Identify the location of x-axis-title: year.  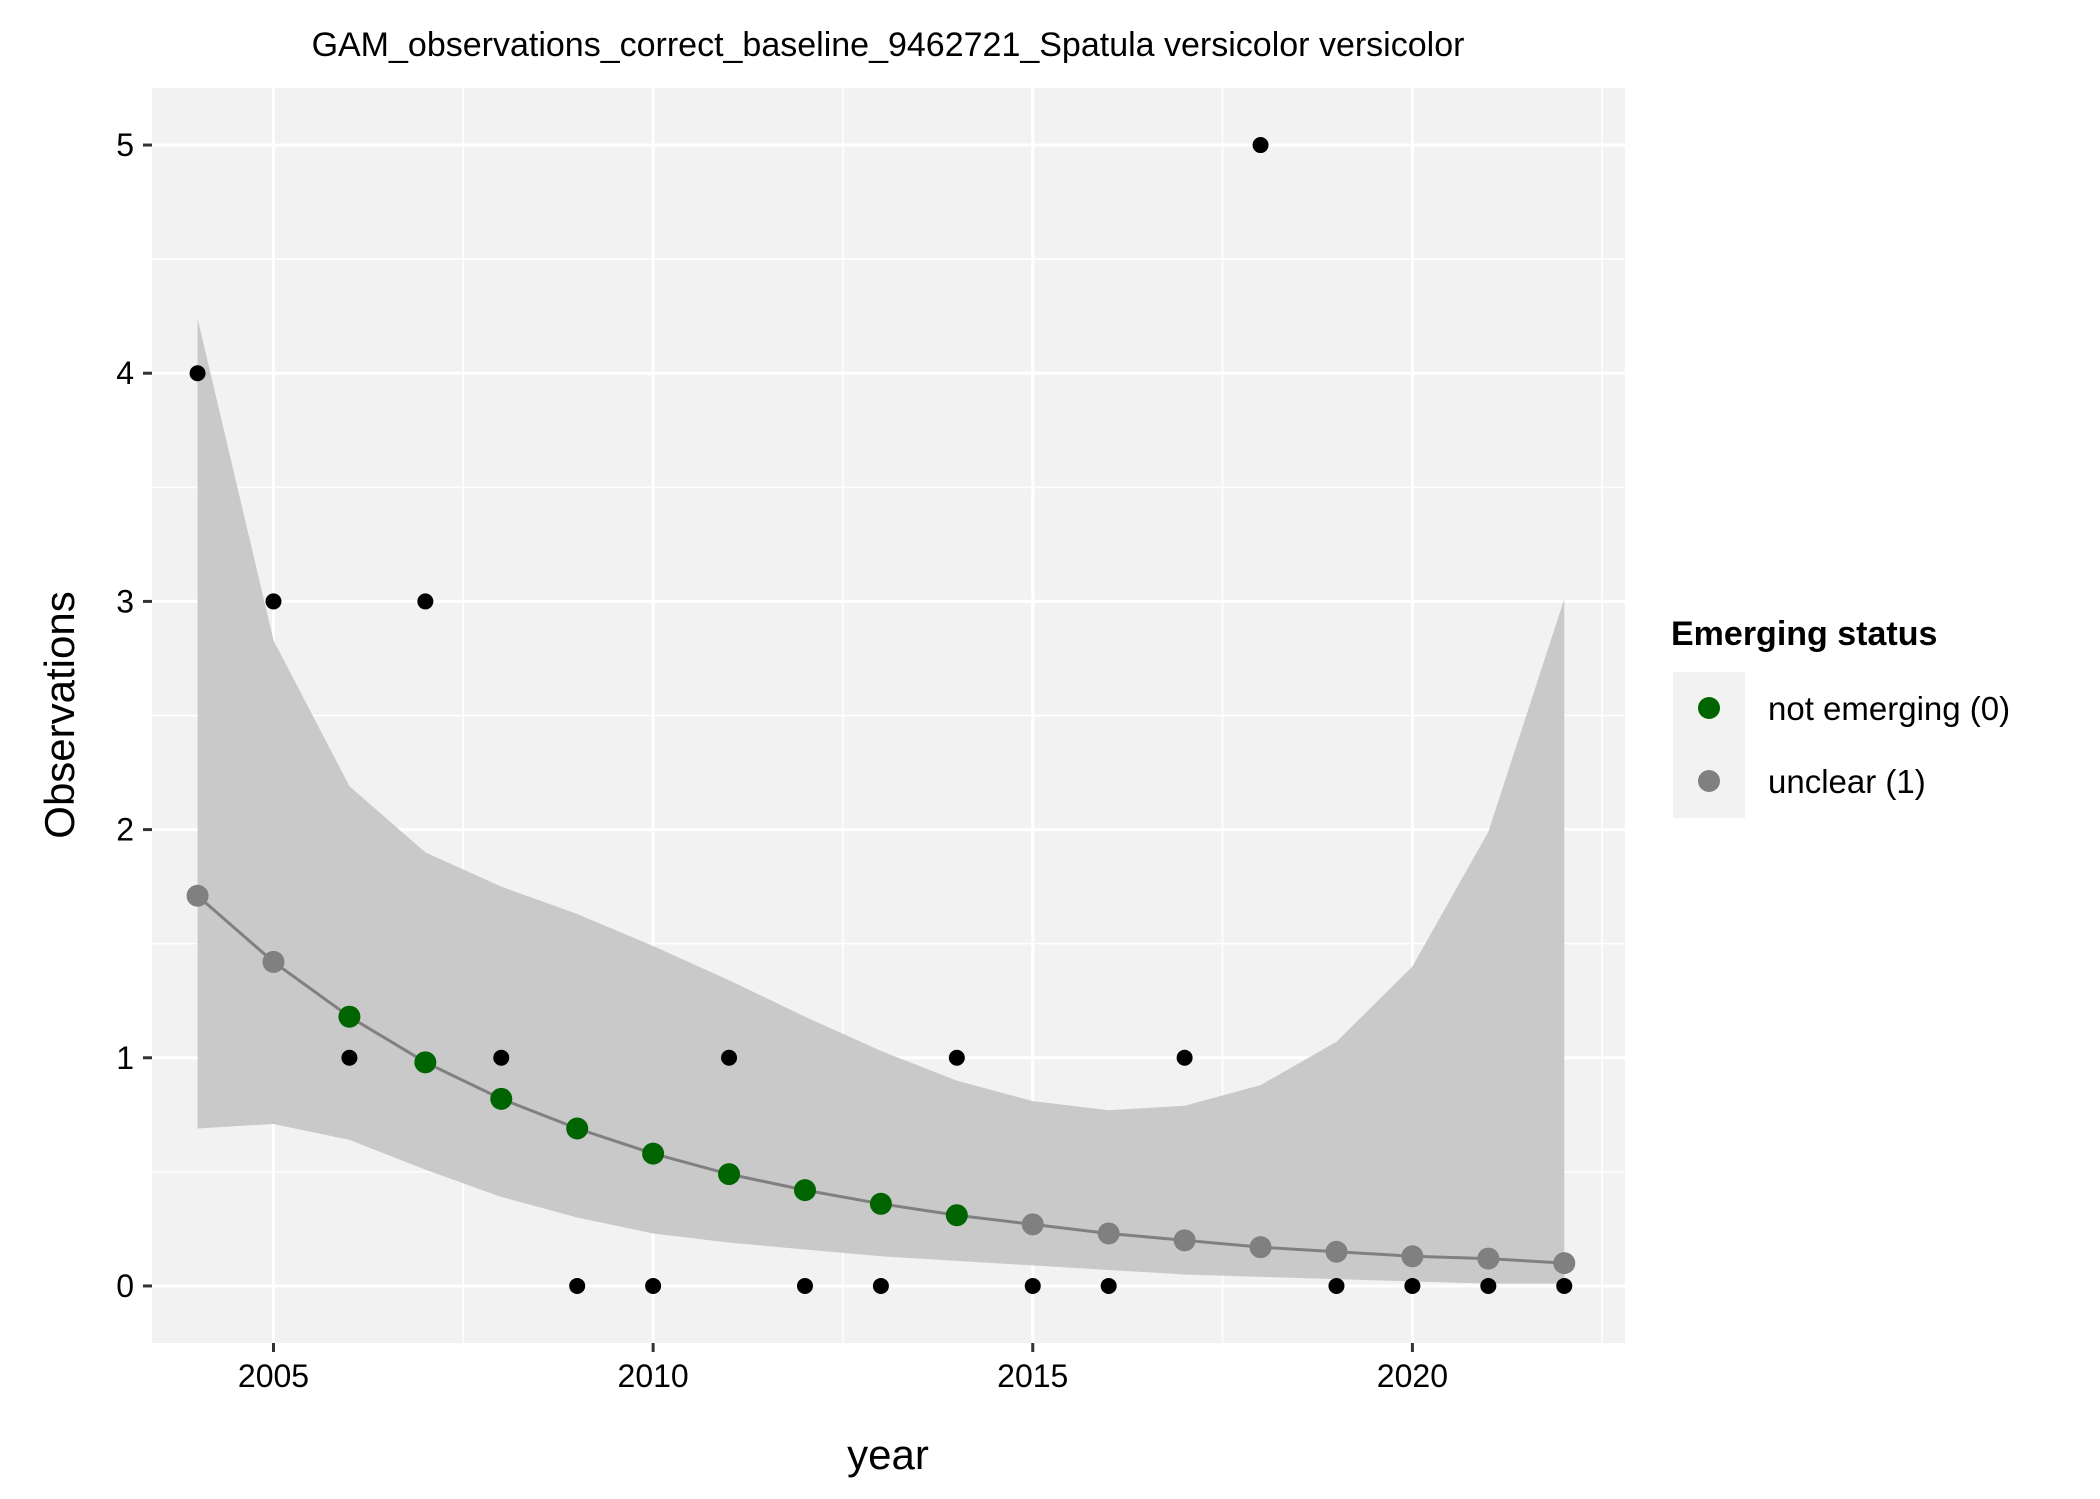
(888, 1454).